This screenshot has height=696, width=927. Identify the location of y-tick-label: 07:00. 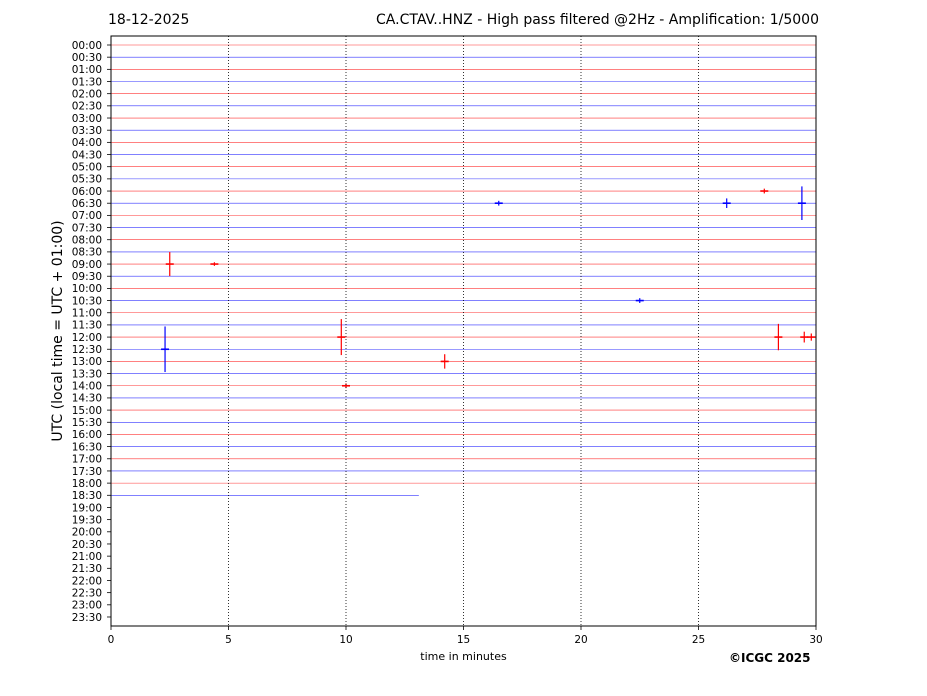
(87, 216).